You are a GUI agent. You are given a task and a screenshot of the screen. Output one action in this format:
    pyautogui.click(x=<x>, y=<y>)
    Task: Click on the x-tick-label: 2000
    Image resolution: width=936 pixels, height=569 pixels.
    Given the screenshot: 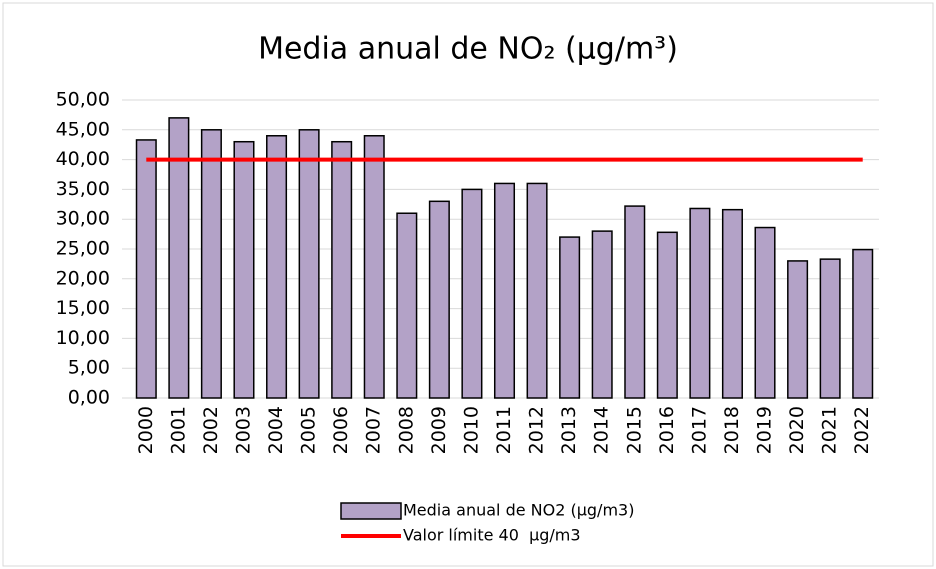 What is the action you would take?
    pyautogui.click(x=146, y=430)
    